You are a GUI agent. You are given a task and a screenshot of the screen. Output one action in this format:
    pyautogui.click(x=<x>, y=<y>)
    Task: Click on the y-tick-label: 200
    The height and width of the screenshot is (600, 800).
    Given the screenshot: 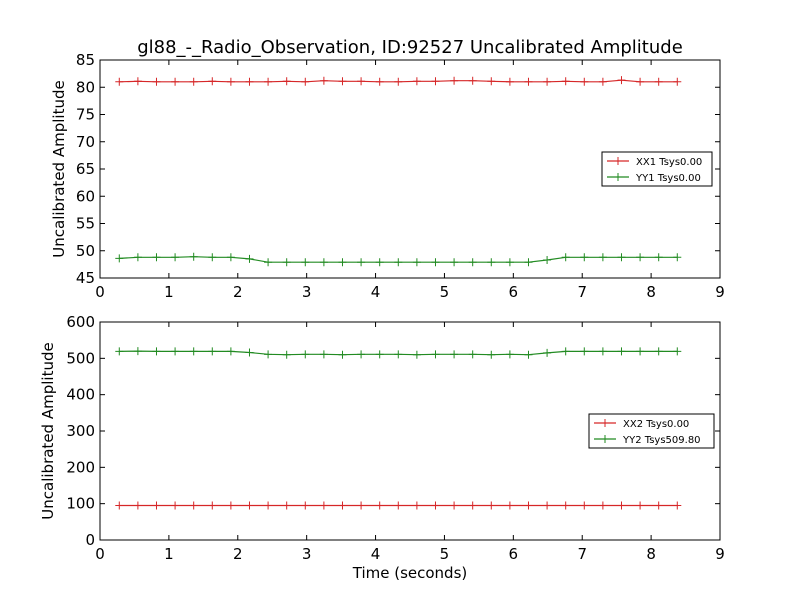 What is the action you would take?
    pyautogui.click(x=80, y=467)
    